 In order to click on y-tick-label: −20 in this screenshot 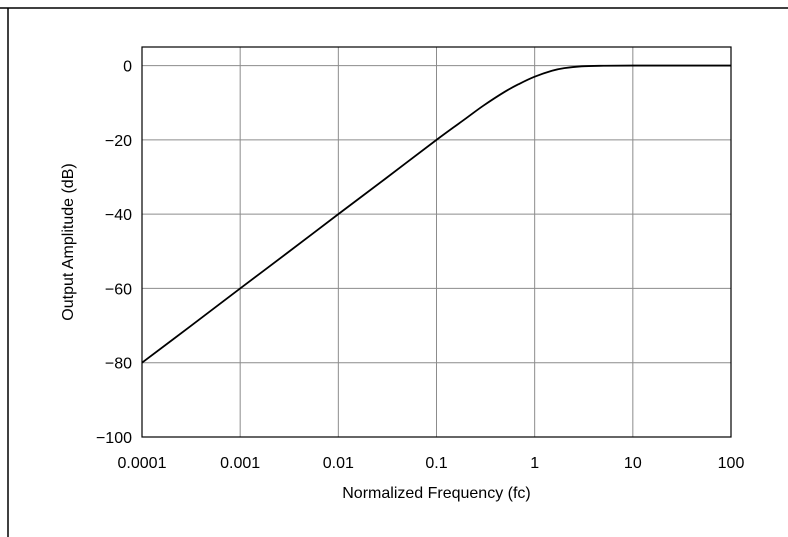, I will do `click(118, 141)`.